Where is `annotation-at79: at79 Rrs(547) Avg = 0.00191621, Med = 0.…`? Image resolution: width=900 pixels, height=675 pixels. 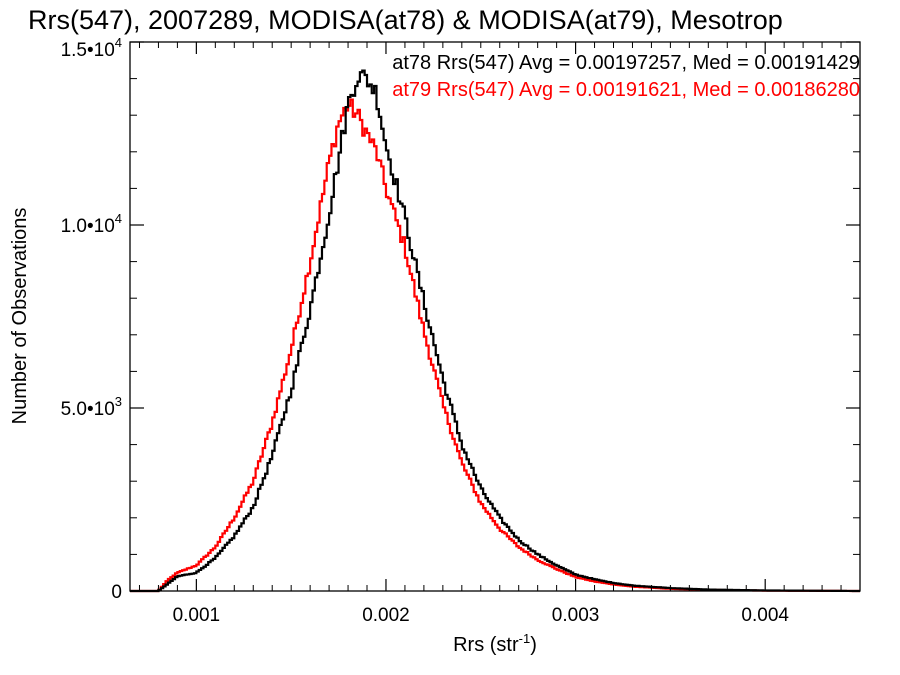
annotation-at79: at79 Rrs(547) Avg = 0.00191621, Med = 0.… is located at coordinates (626, 90).